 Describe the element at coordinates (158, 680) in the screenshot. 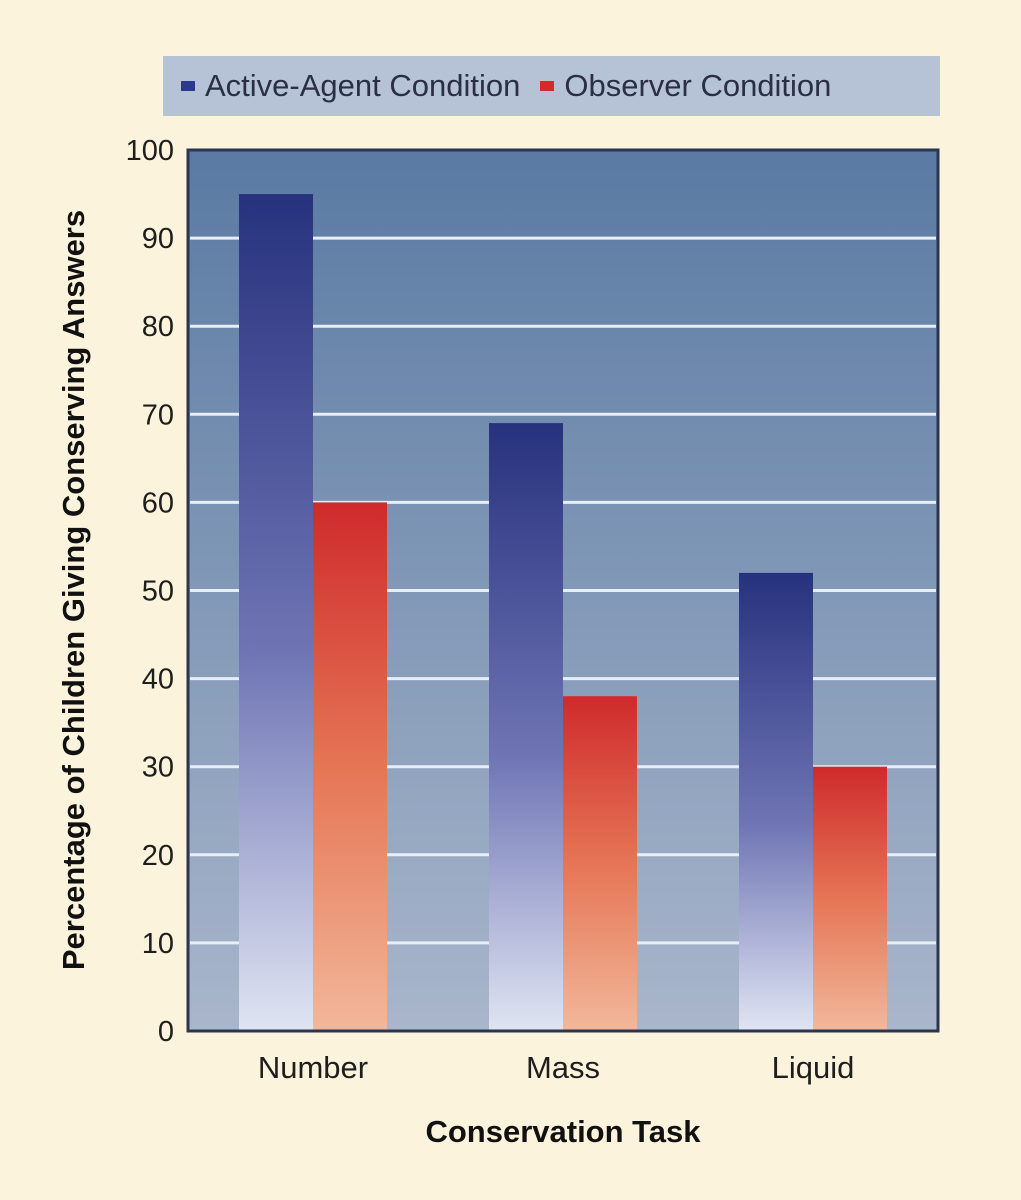

I see `y-tick-label: 40` at that location.